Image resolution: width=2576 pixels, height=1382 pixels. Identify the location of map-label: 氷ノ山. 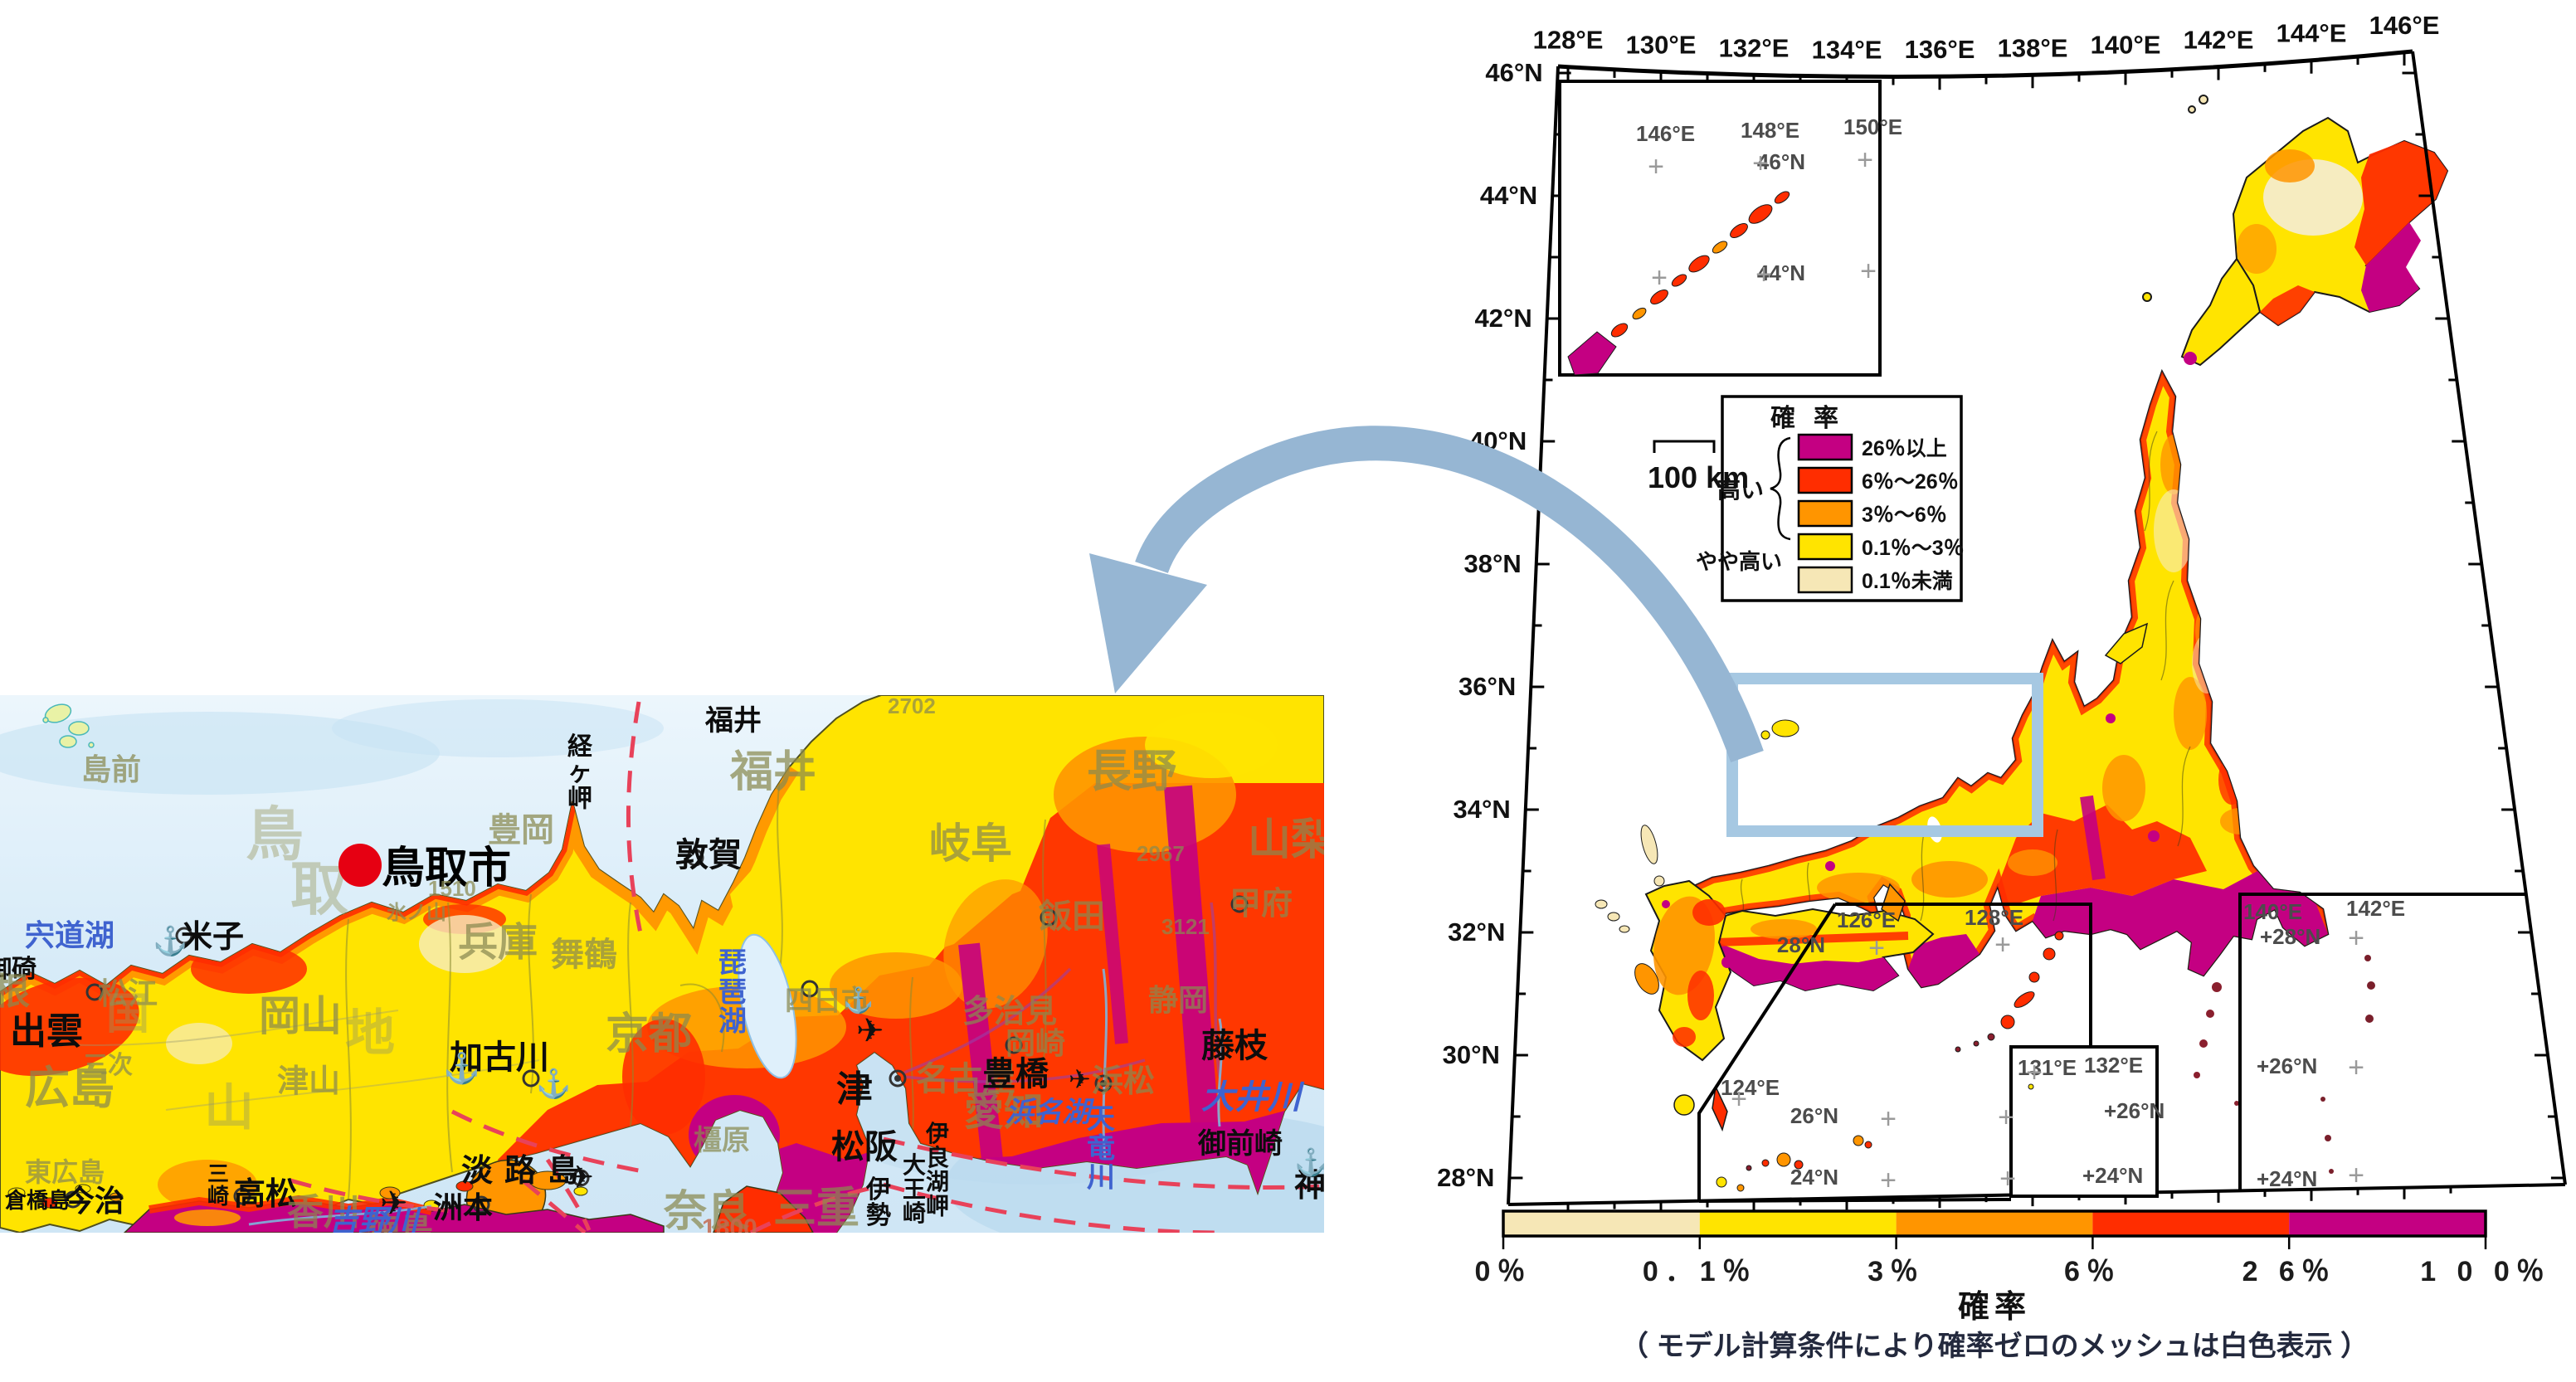
(416, 913).